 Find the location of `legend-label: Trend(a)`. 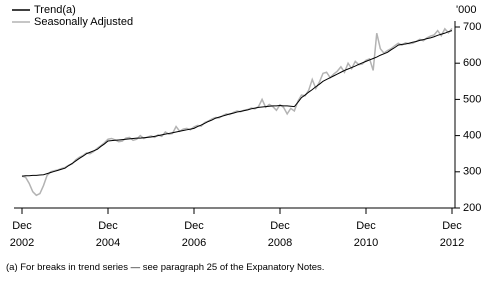

legend-label: Trend(a) is located at coordinates (55, 10).